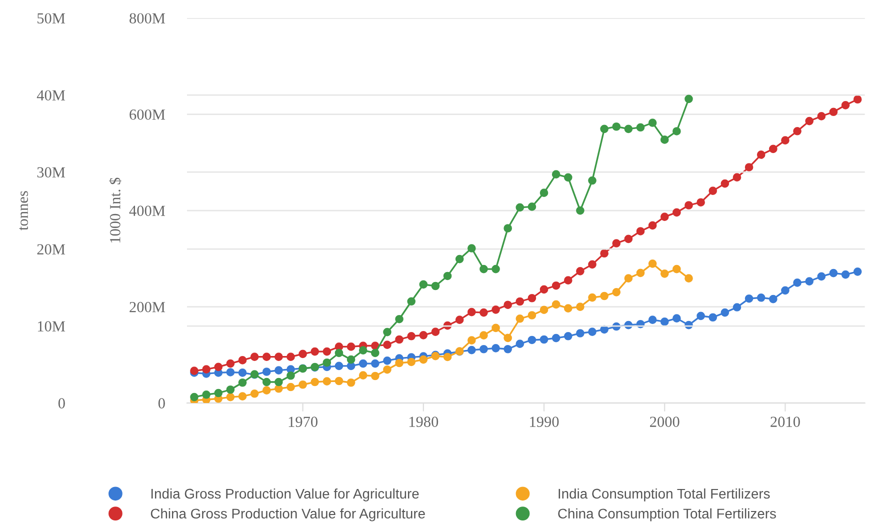 This screenshot has height=531, width=878. What do you see at coordinates (423, 421) in the screenshot?
I see `x-tick-label: 1980` at bounding box center [423, 421].